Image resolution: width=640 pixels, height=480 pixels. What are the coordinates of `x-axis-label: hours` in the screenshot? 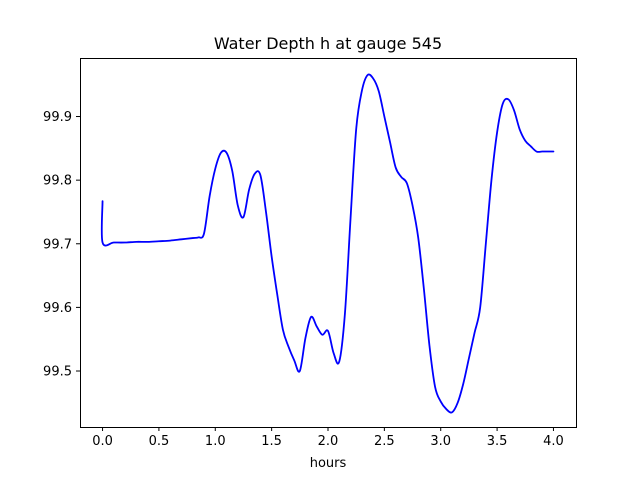 It's located at (328, 463).